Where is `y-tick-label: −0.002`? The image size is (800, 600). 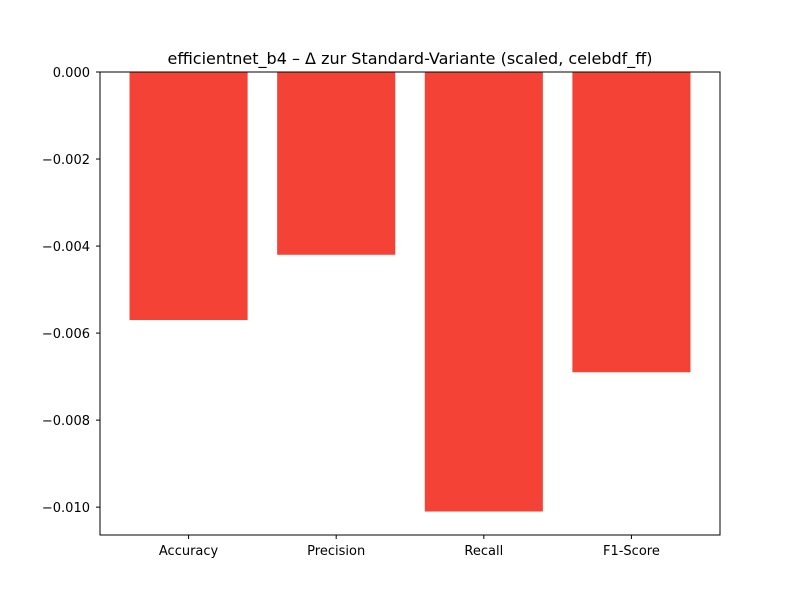 y-tick-label: −0.002 is located at coordinates (66, 160).